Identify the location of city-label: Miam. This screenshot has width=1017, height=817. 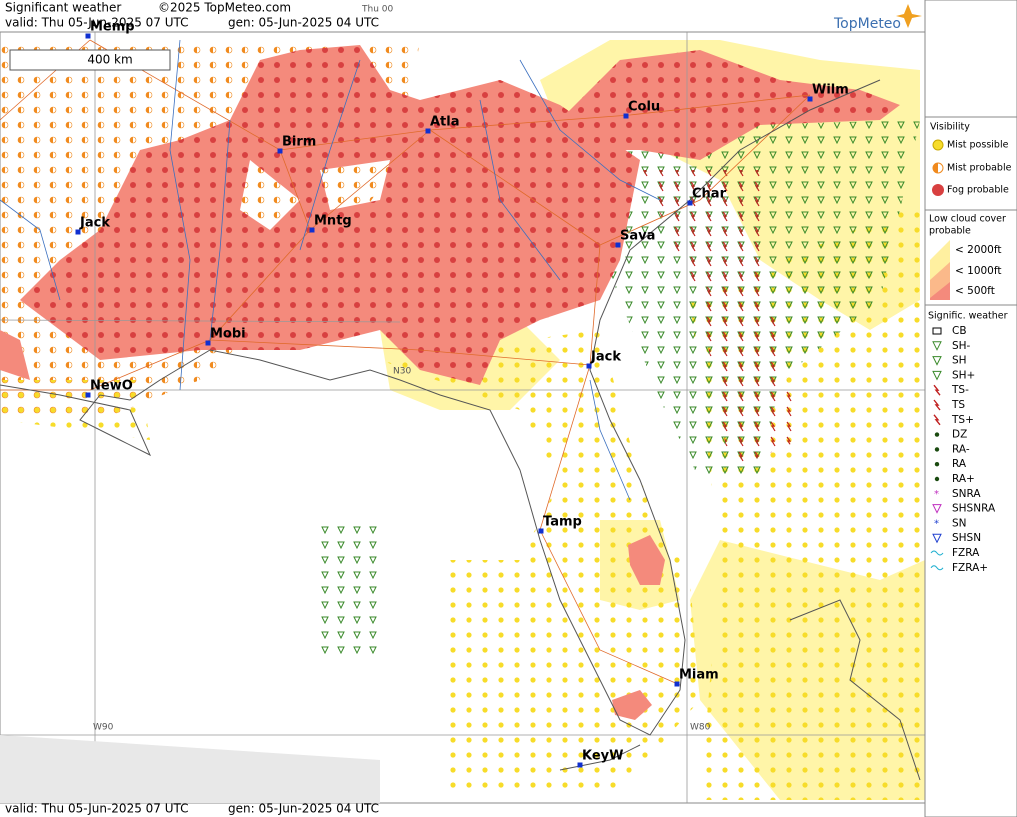
(699, 675).